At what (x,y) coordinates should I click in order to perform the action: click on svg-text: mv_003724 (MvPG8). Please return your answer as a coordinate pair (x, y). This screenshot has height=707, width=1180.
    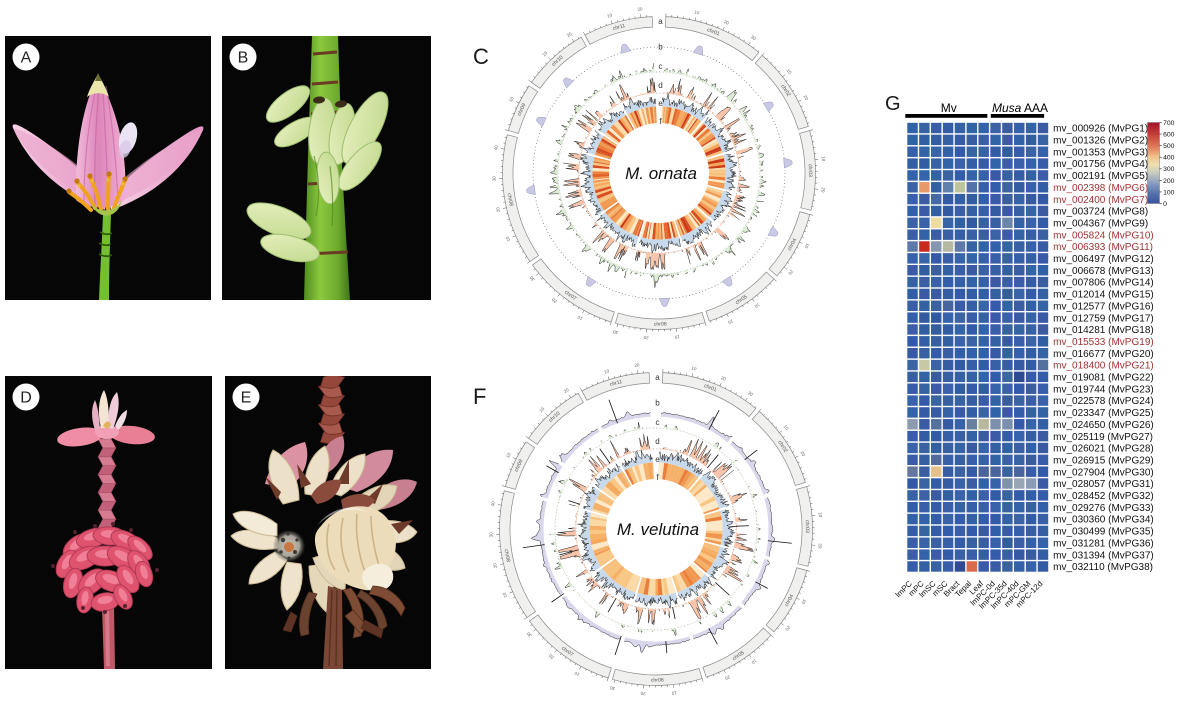
    Looking at the image, I should click on (1100, 212).